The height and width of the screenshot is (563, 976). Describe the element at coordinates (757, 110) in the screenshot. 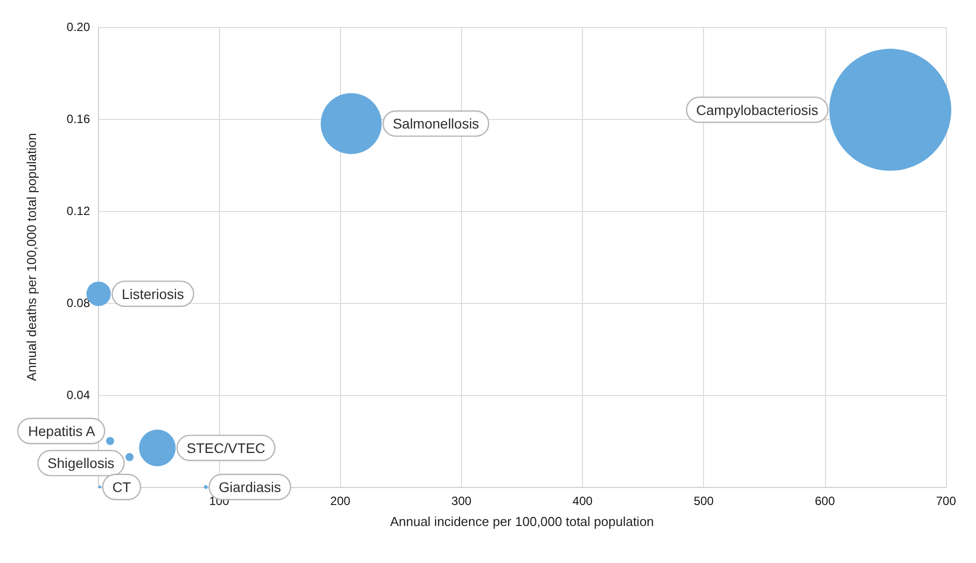

I see `series-label: Campylobacteriosis` at that location.